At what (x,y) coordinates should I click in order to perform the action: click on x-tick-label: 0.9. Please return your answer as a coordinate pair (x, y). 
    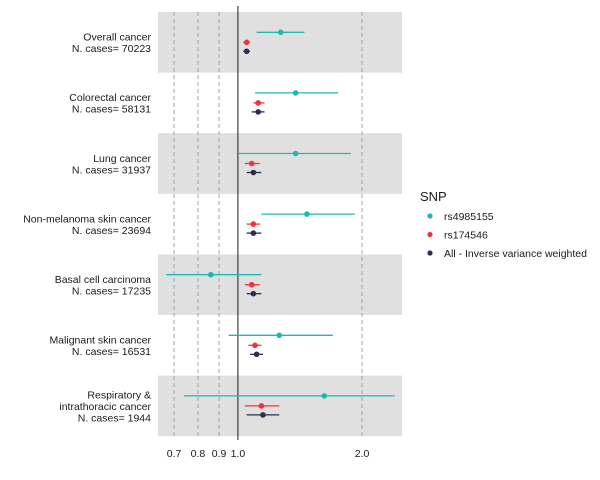
    Looking at the image, I should click on (219, 454).